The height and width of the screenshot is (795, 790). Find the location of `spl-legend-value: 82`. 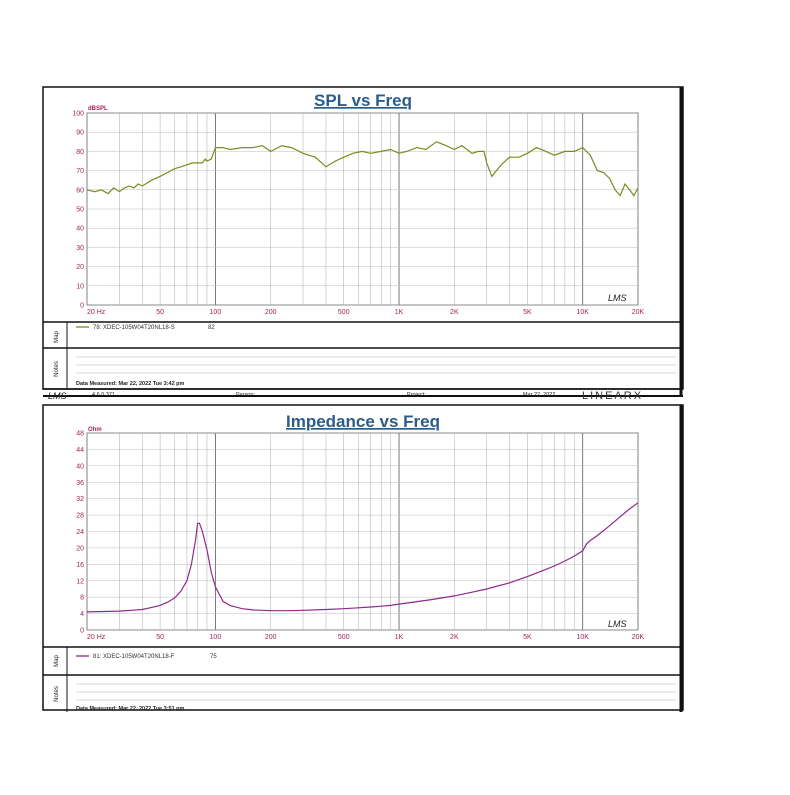

spl-legend-value: 82 is located at coordinates (211, 328).